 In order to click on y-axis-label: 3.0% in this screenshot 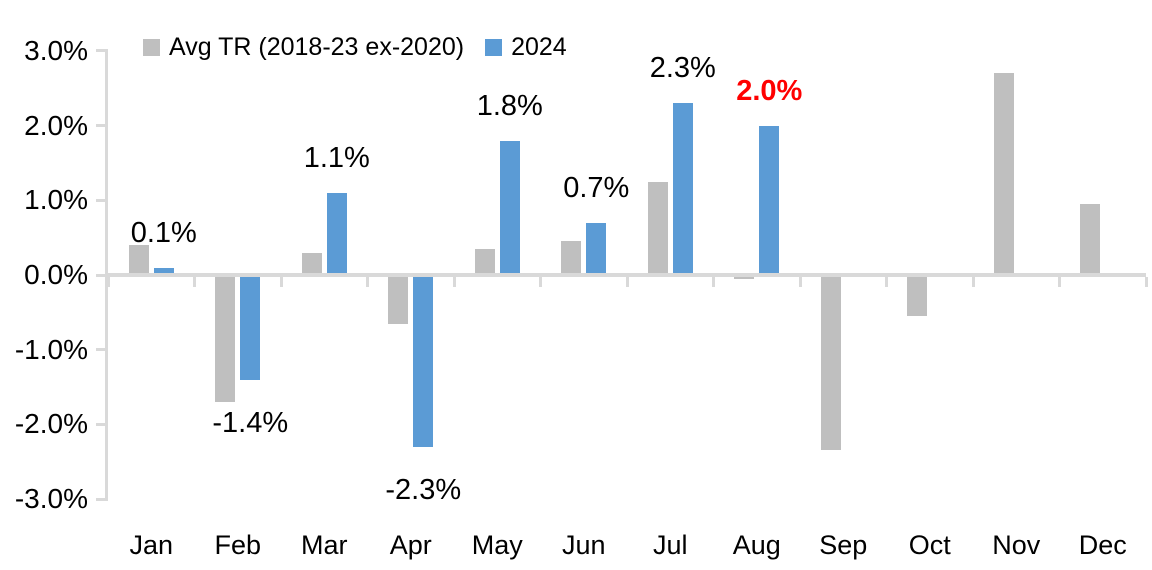, I will do `click(56, 50)`.